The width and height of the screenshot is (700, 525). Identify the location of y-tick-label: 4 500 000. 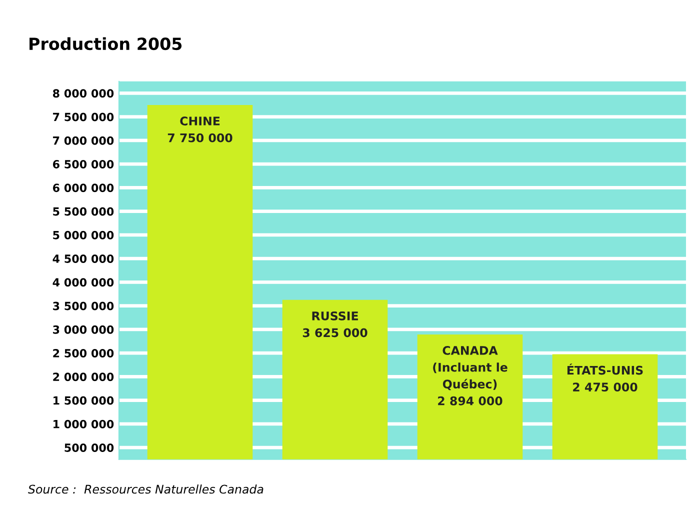
(83, 258).